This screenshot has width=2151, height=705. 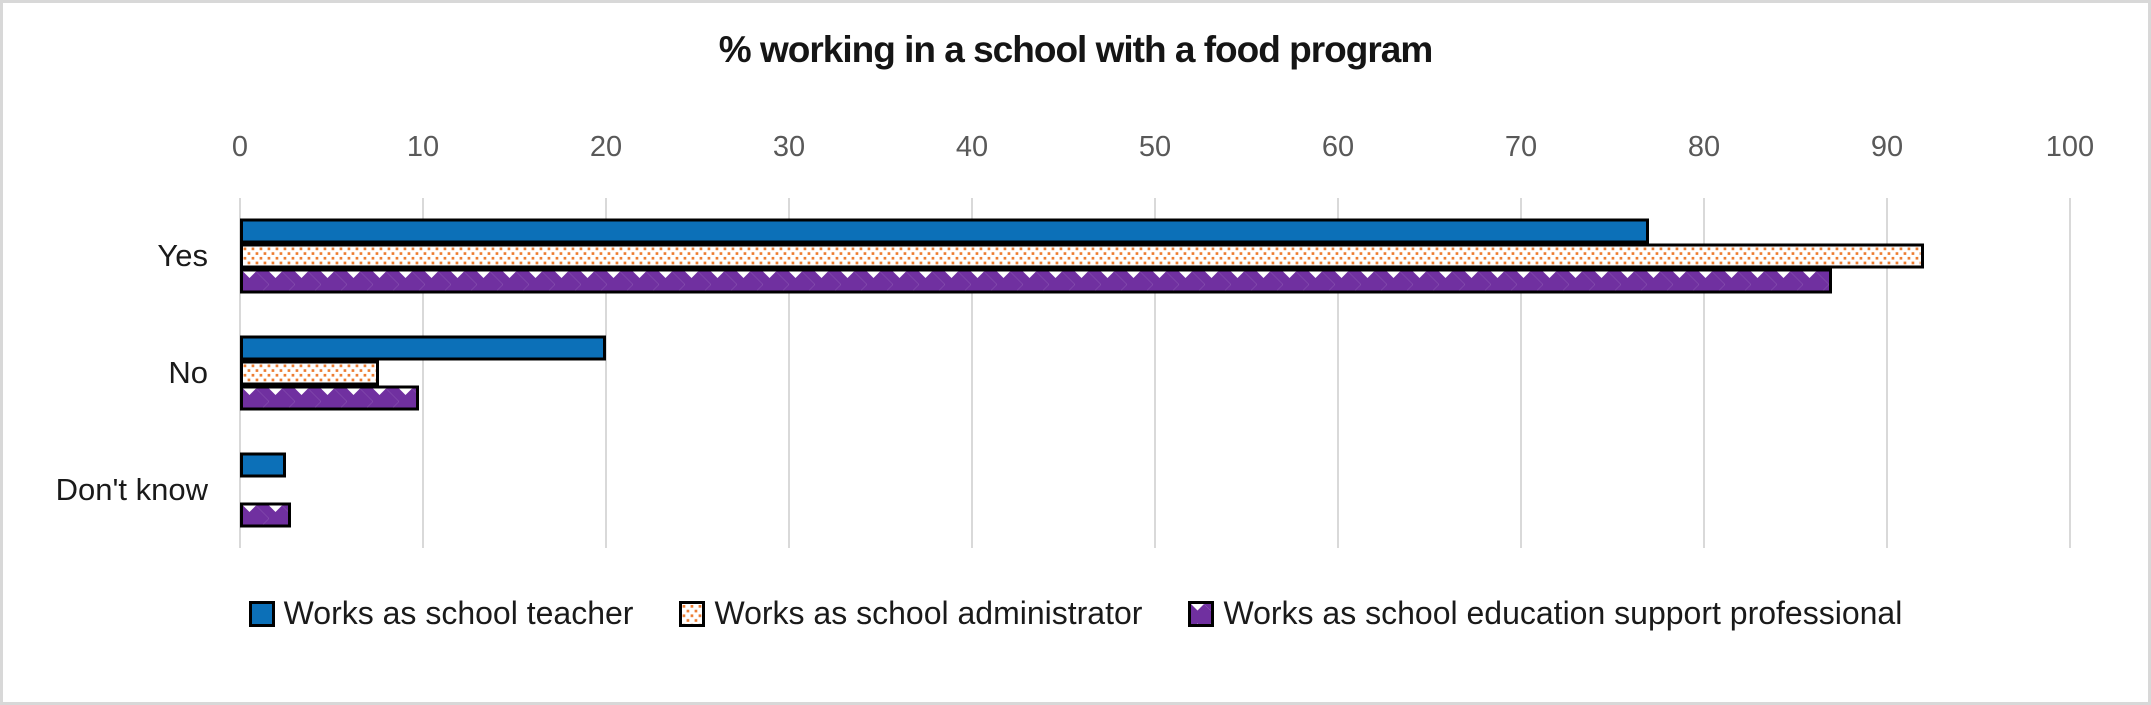 What do you see at coordinates (240, 147) in the screenshot?
I see `x-tick-label-0: 0` at bounding box center [240, 147].